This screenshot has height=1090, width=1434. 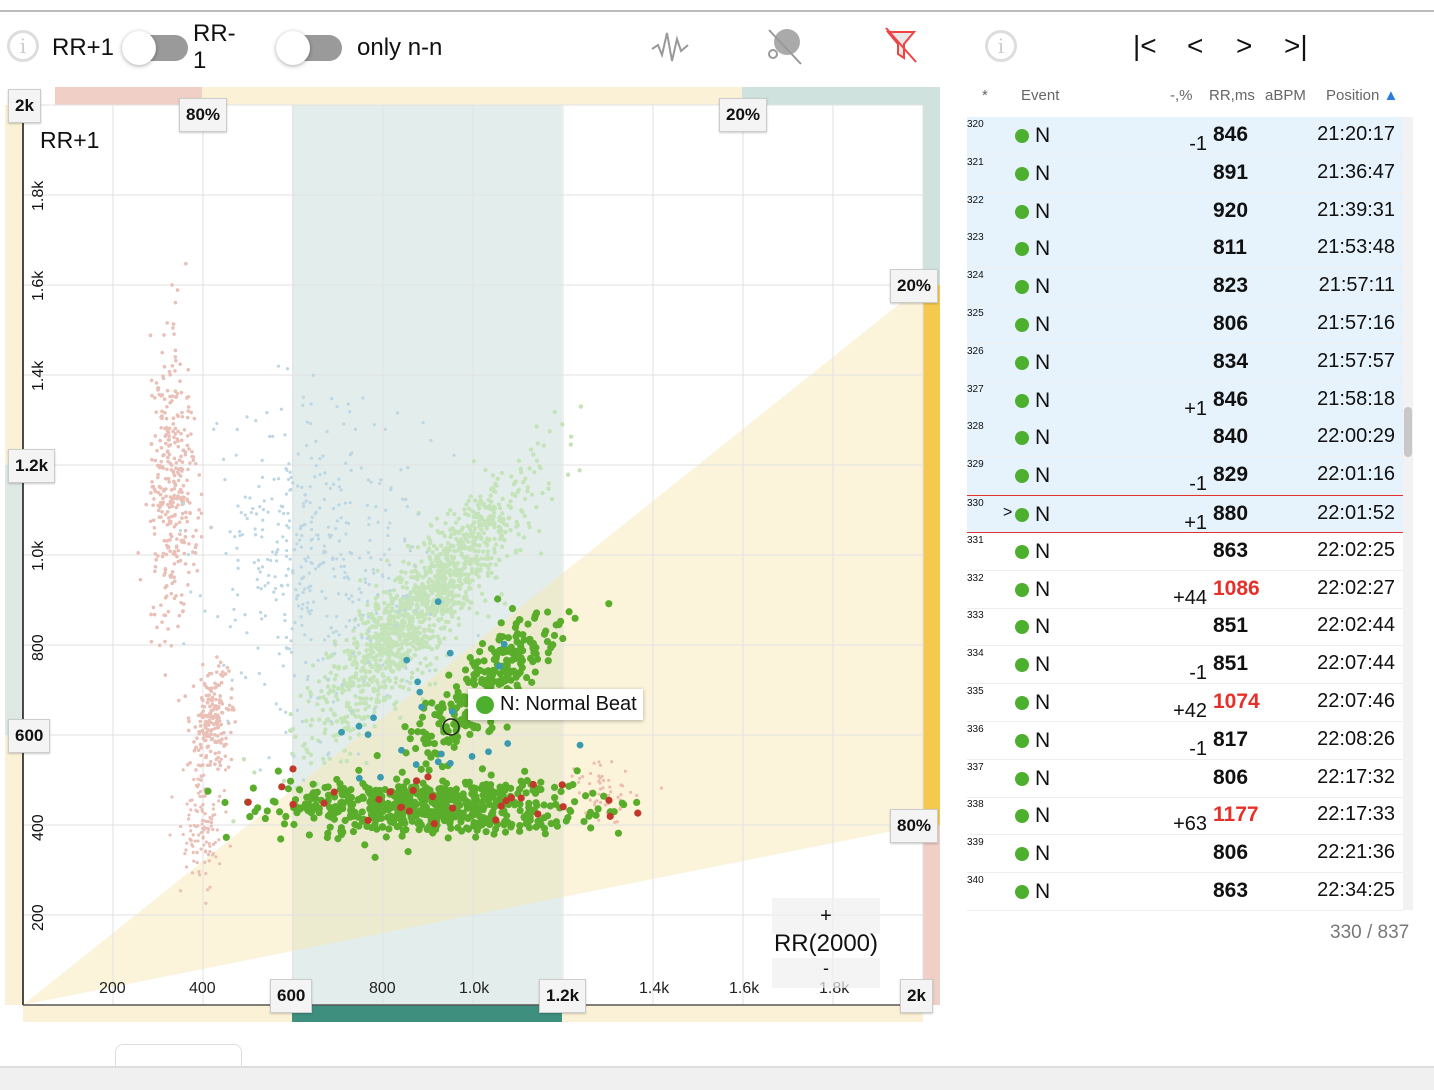 What do you see at coordinates (1244, 45) in the screenshot?
I see `next-button: >` at bounding box center [1244, 45].